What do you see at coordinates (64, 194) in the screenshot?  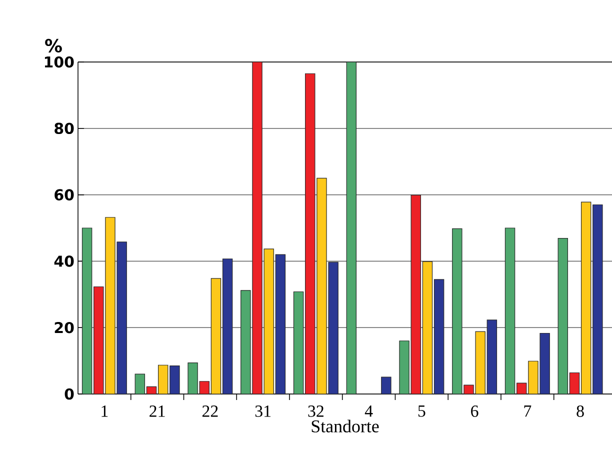 I see `y-tick-label: 60` at bounding box center [64, 194].